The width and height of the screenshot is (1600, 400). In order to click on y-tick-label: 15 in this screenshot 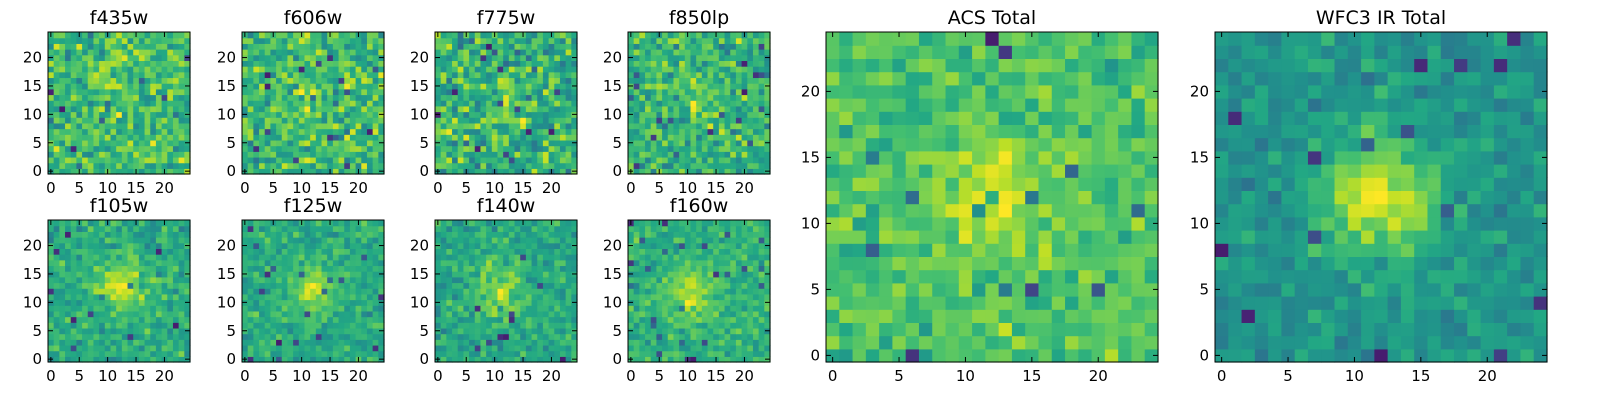, I will do `click(32, 86)`.